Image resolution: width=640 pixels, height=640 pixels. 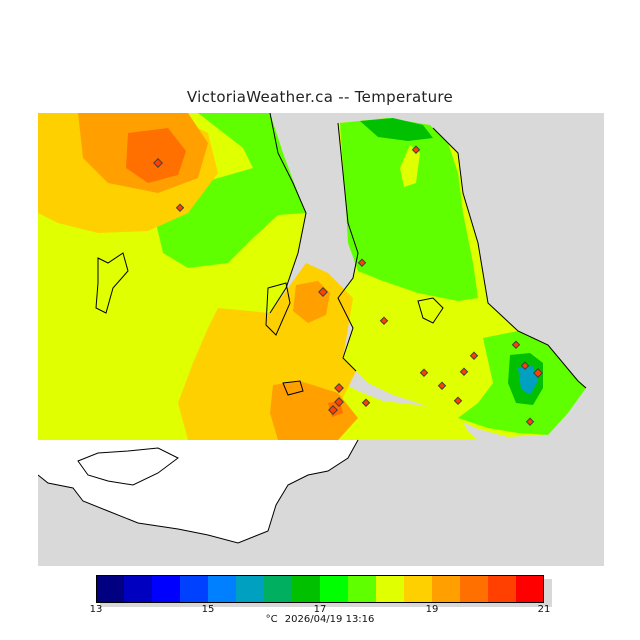 What do you see at coordinates (396, 129) in the screenshot?
I see `zone-green-top` at bounding box center [396, 129].